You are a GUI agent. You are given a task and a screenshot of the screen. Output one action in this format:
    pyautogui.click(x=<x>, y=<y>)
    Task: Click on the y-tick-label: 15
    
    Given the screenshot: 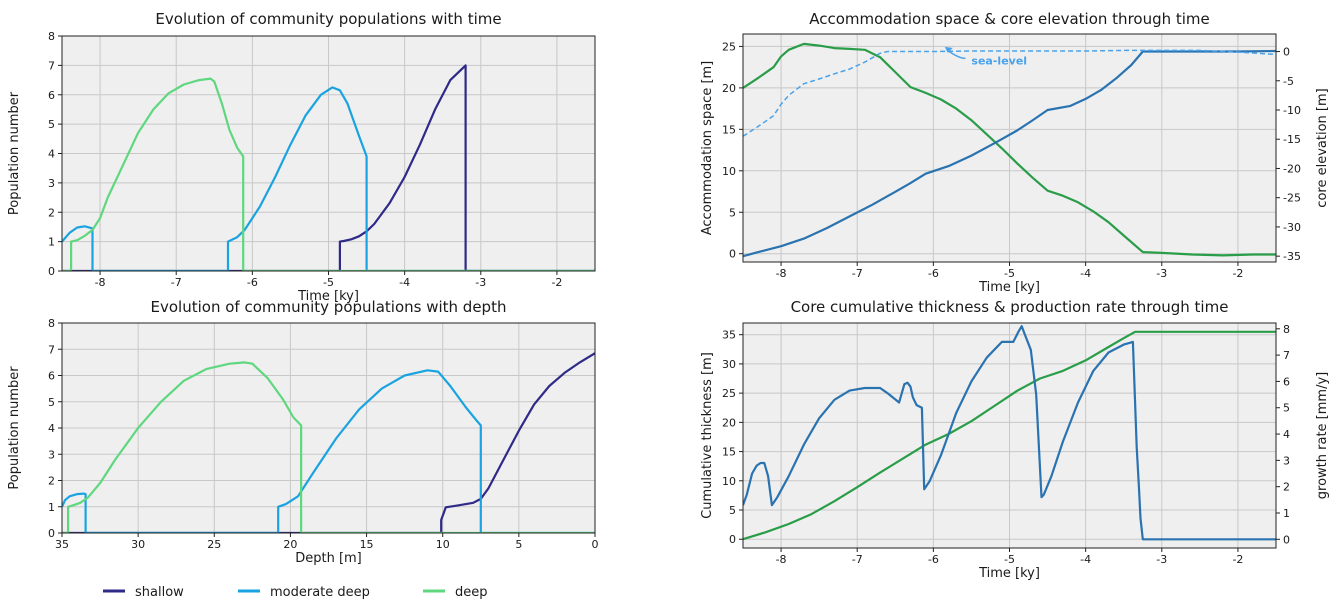 What is the action you would take?
    pyautogui.click(x=729, y=452)
    